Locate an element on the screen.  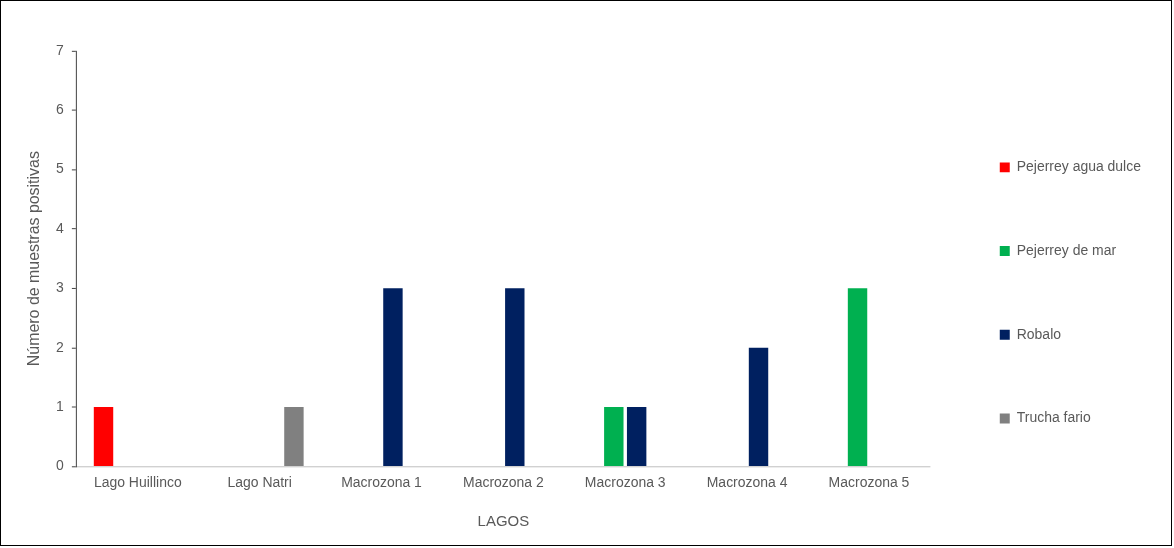
y-tick-label: 6 is located at coordinates (60, 109).